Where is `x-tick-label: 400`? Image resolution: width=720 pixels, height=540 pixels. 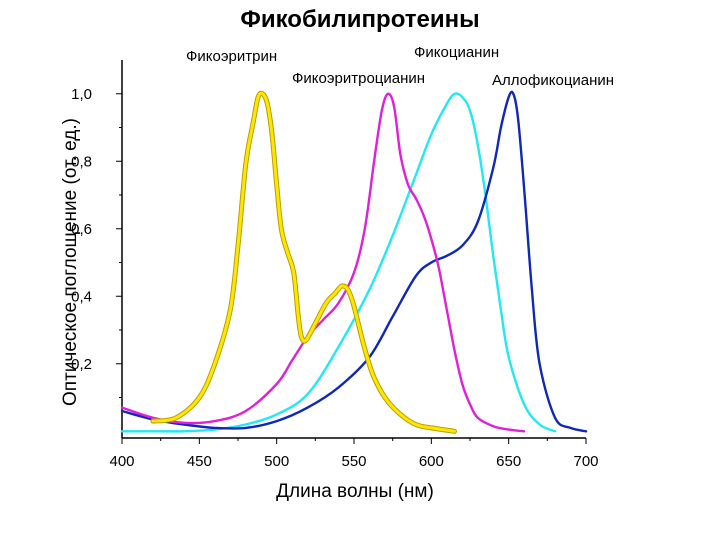
x-tick-label: 400 is located at coordinates (121, 461).